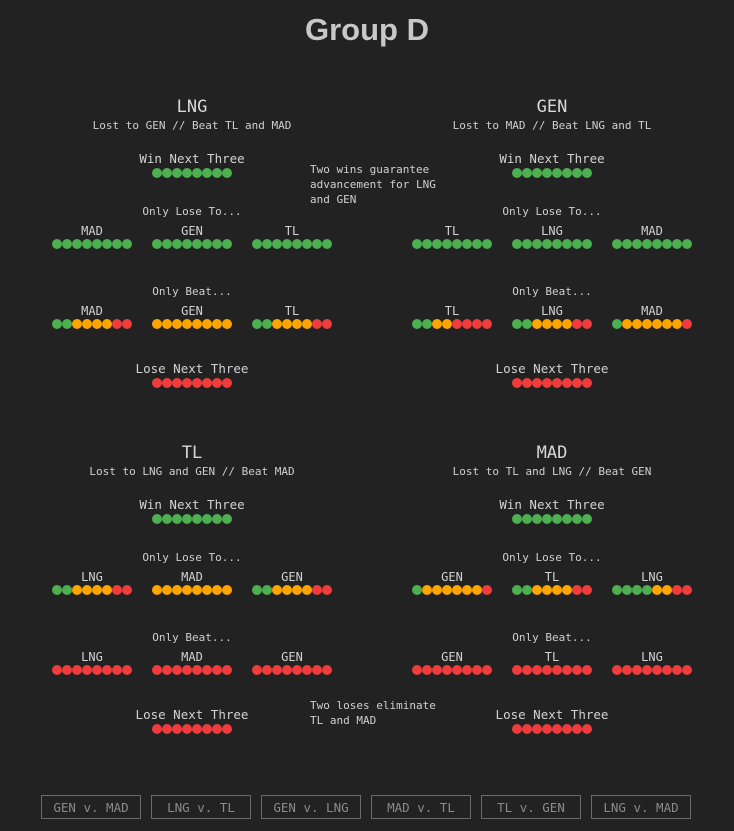 This screenshot has width=734, height=831. Describe the element at coordinates (641, 807) in the screenshot. I see `match-button: LNG v. MAD` at that location.